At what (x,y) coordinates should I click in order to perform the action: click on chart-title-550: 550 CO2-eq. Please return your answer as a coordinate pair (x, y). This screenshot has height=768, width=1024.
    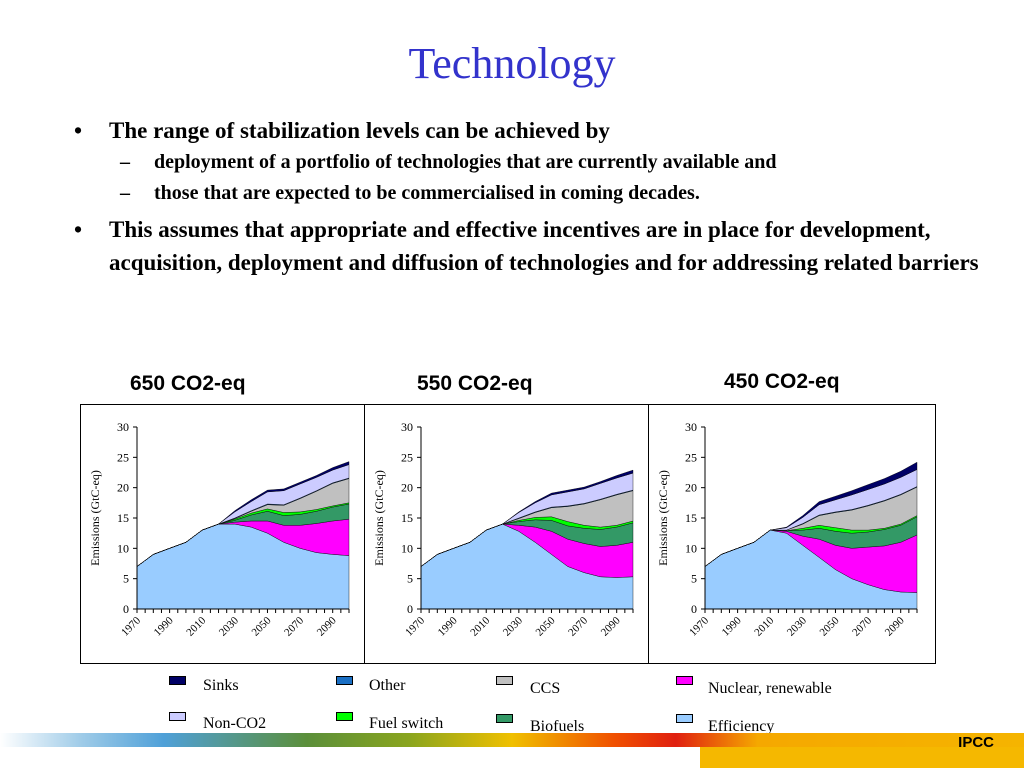
    Looking at the image, I should click on (475, 383).